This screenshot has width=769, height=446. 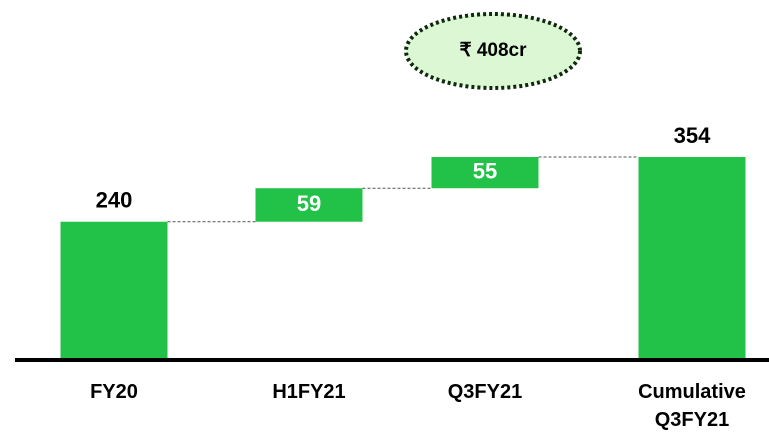 I want to click on data-label: 354, so click(x=692, y=135).